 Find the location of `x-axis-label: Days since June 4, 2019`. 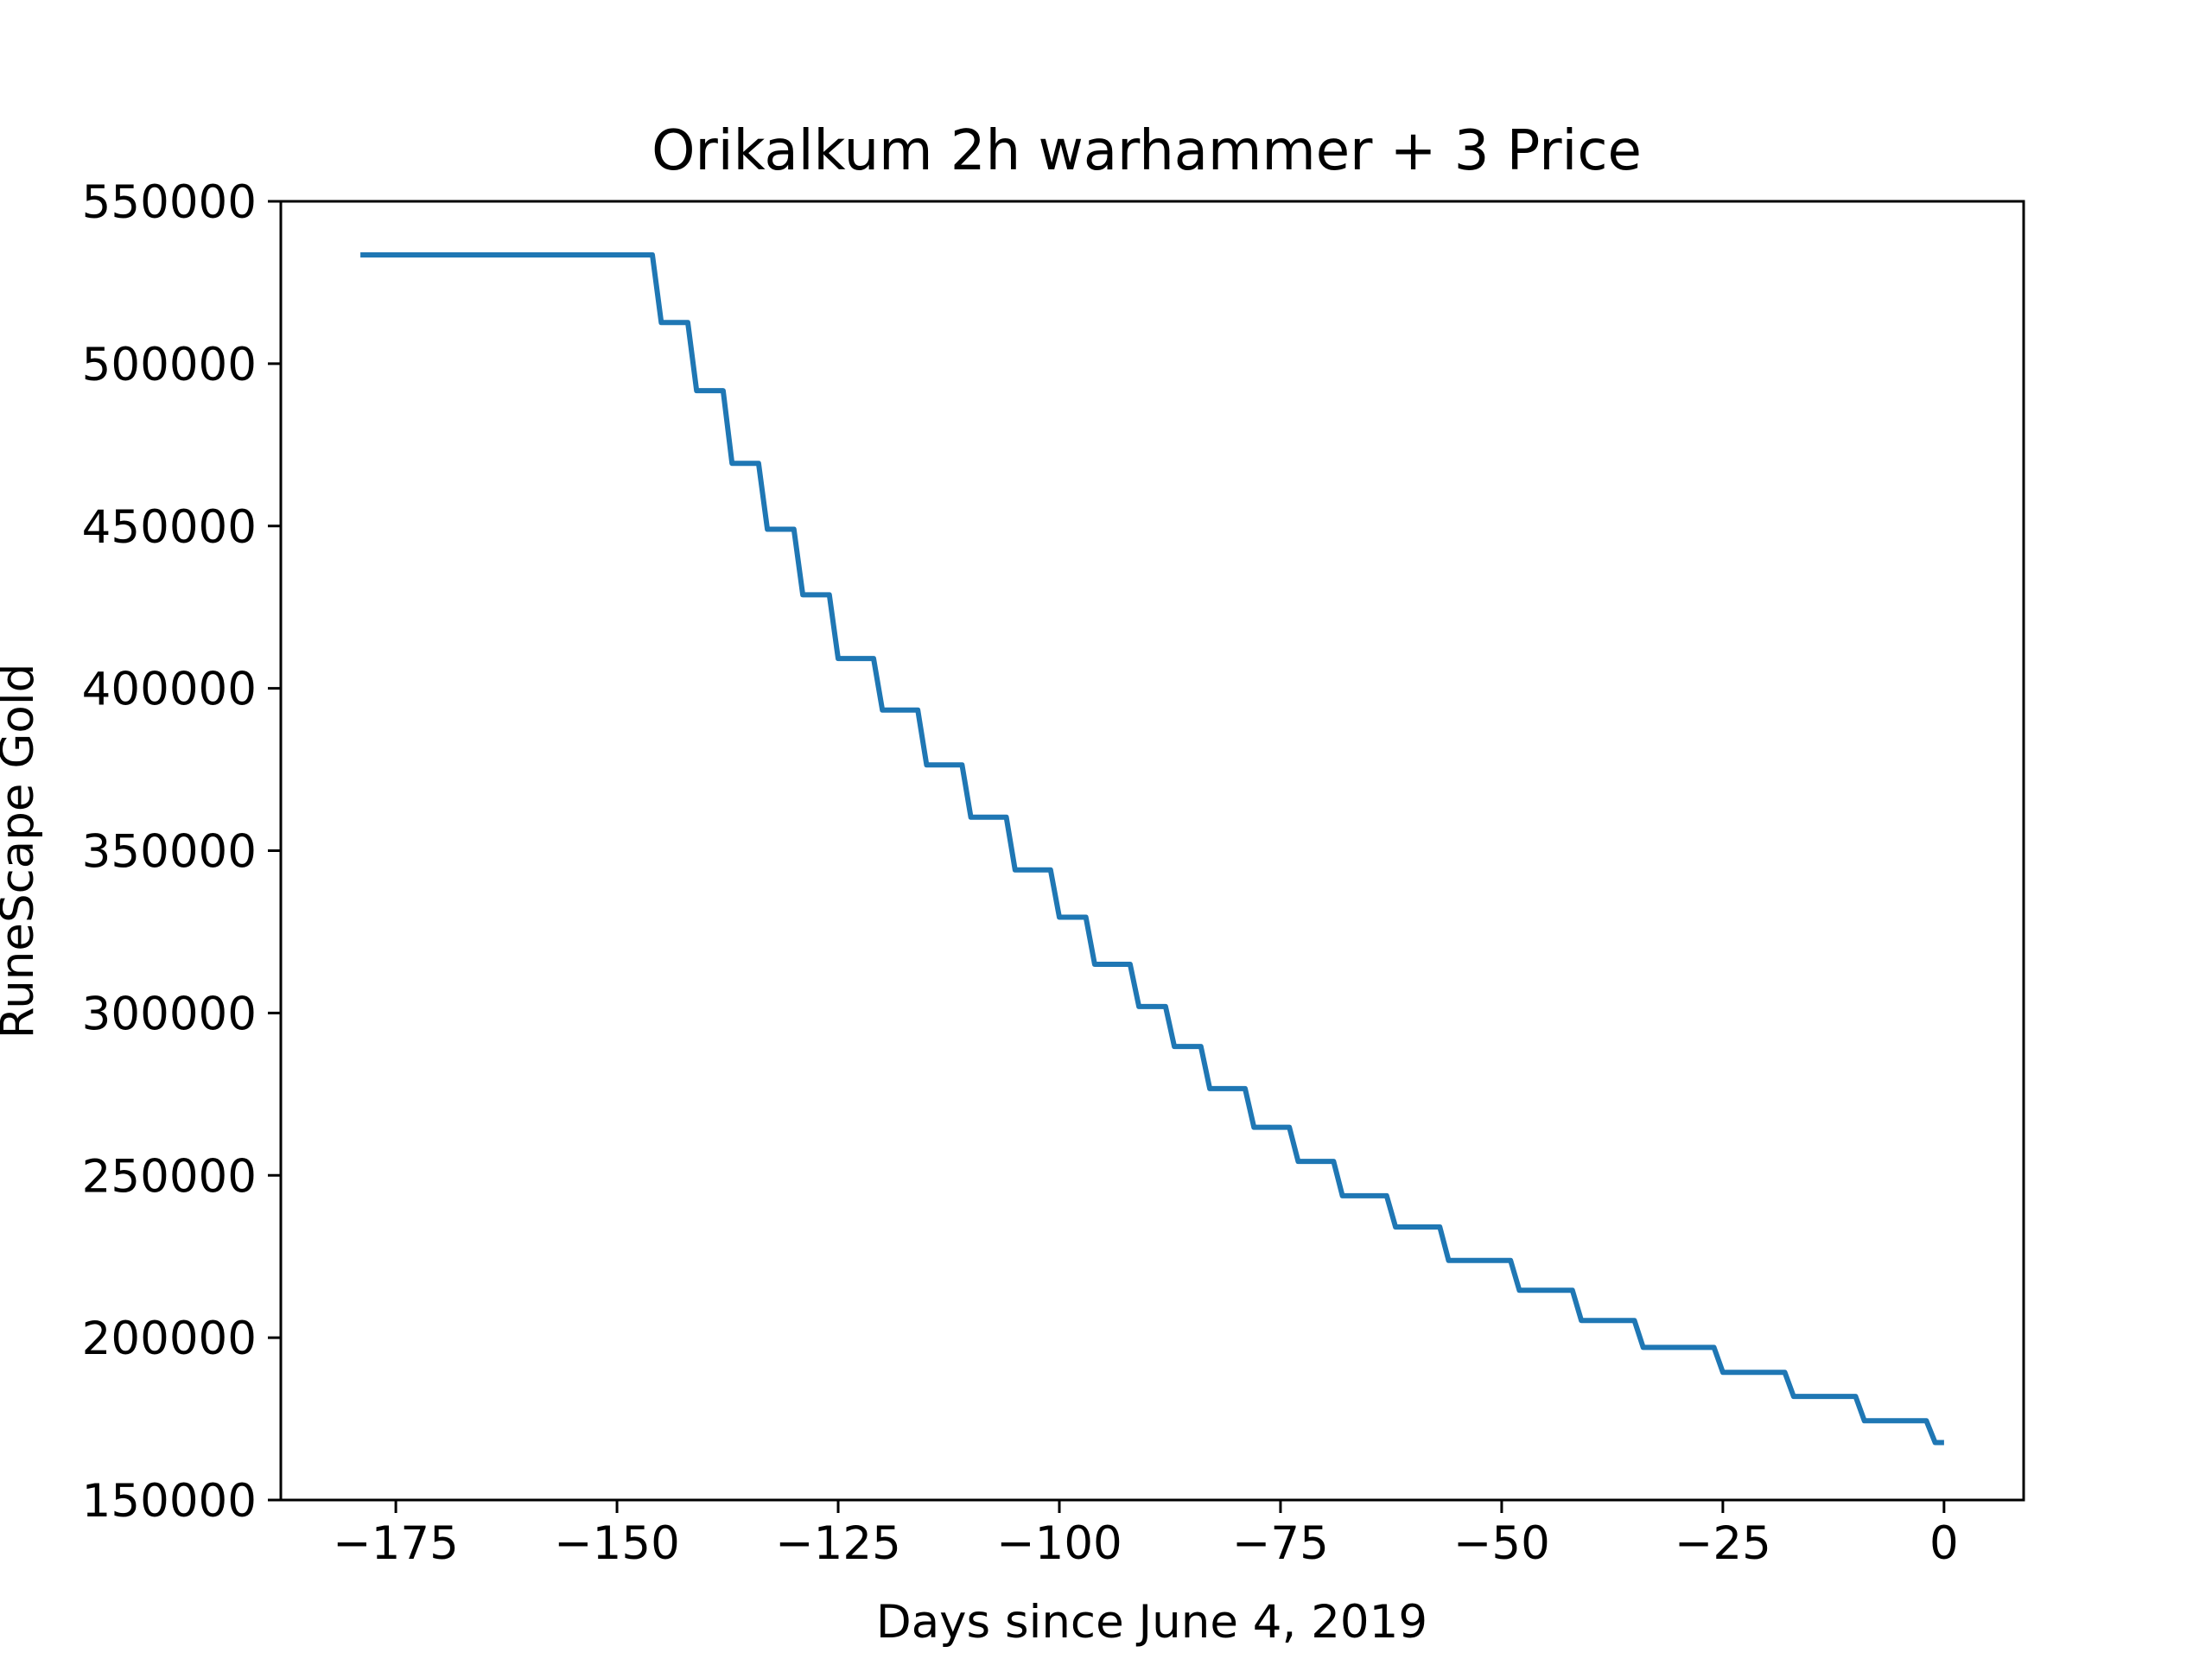

x-axis-label: Days since June 4, 2019 is located at coordinates (1151, 1622).